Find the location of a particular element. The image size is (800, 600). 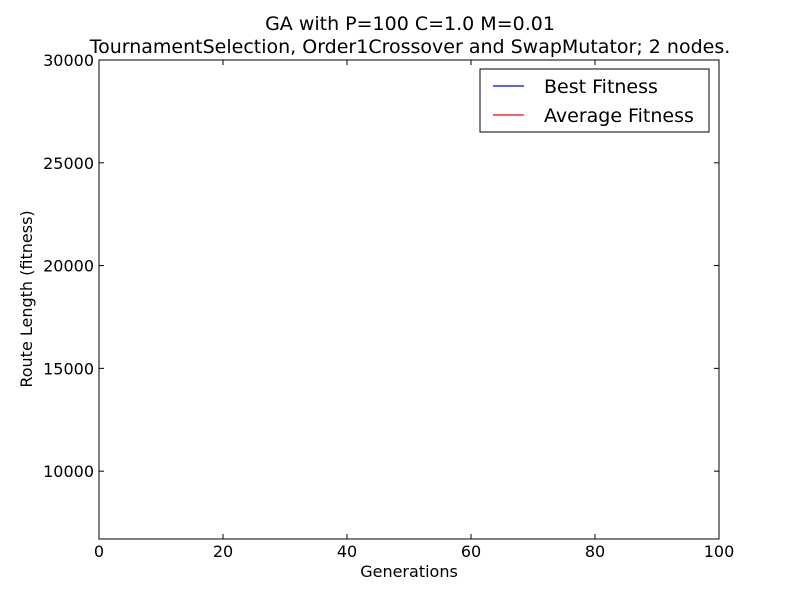

y-tick-label: 20000 is located at coordinates (68, 266).